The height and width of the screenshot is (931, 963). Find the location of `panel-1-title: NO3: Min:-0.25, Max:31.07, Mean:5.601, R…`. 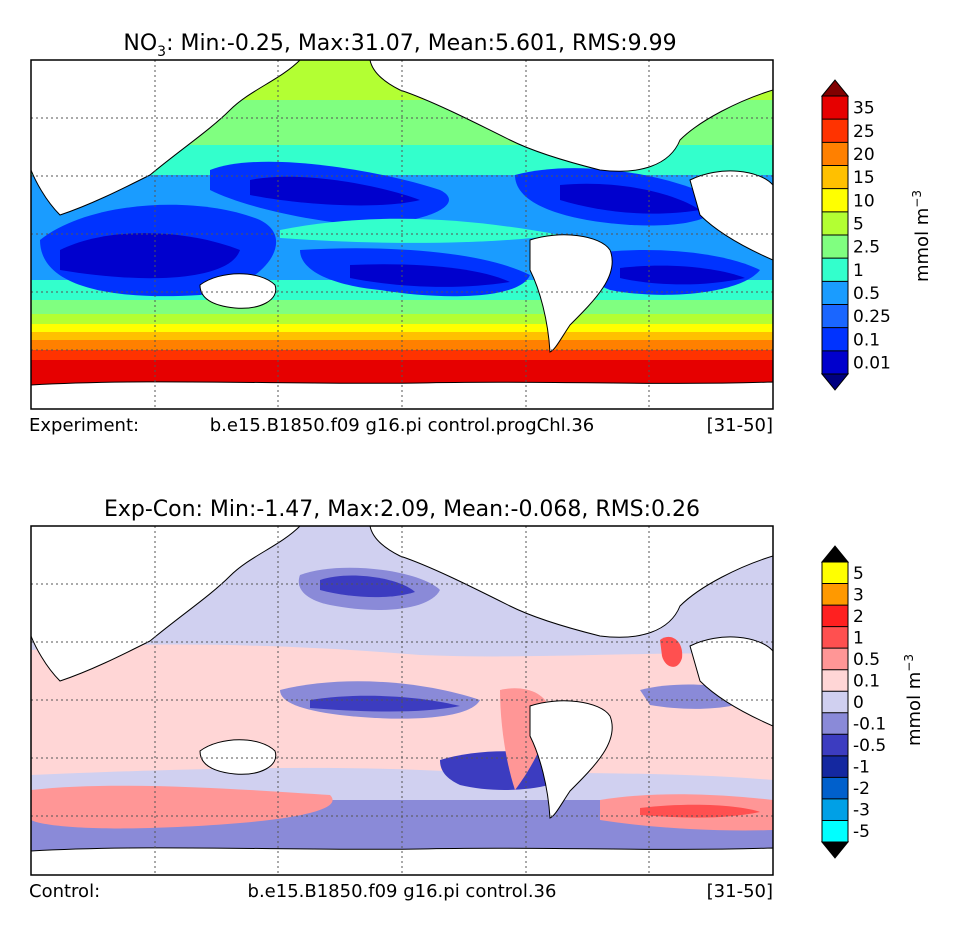

panel-1-title: NO3: Min:-0.25, Max:31.07, Mean:5.601, R… is located at coordinates (399, 45).